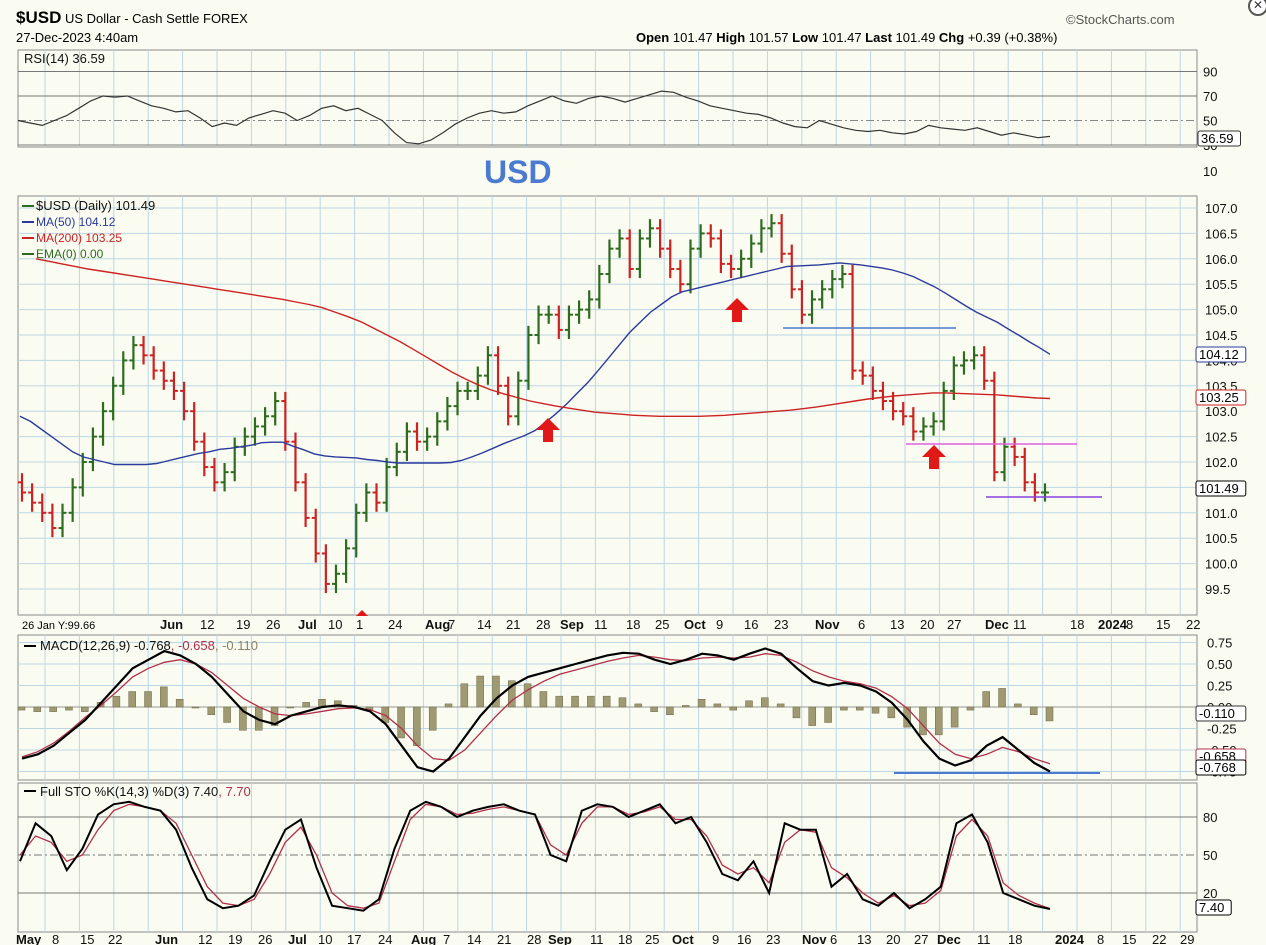 This screenshot has height=945, width=1266. What do you see at coordinates (984, 938) in the screenshot?
I see `bottom-x-tick-label: 11` at bounding box center [984, 938].